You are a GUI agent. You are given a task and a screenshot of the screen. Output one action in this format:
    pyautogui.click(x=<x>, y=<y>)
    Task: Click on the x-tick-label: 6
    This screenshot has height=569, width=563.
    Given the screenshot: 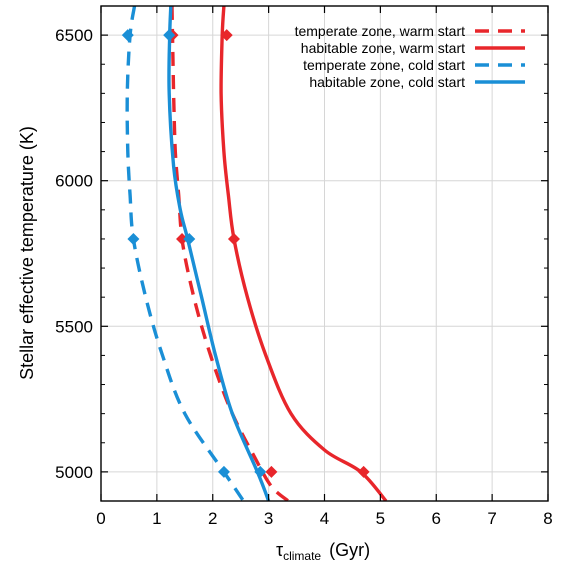 What is the action you would take?
    pyautogui.click(x=436, y=518)
    